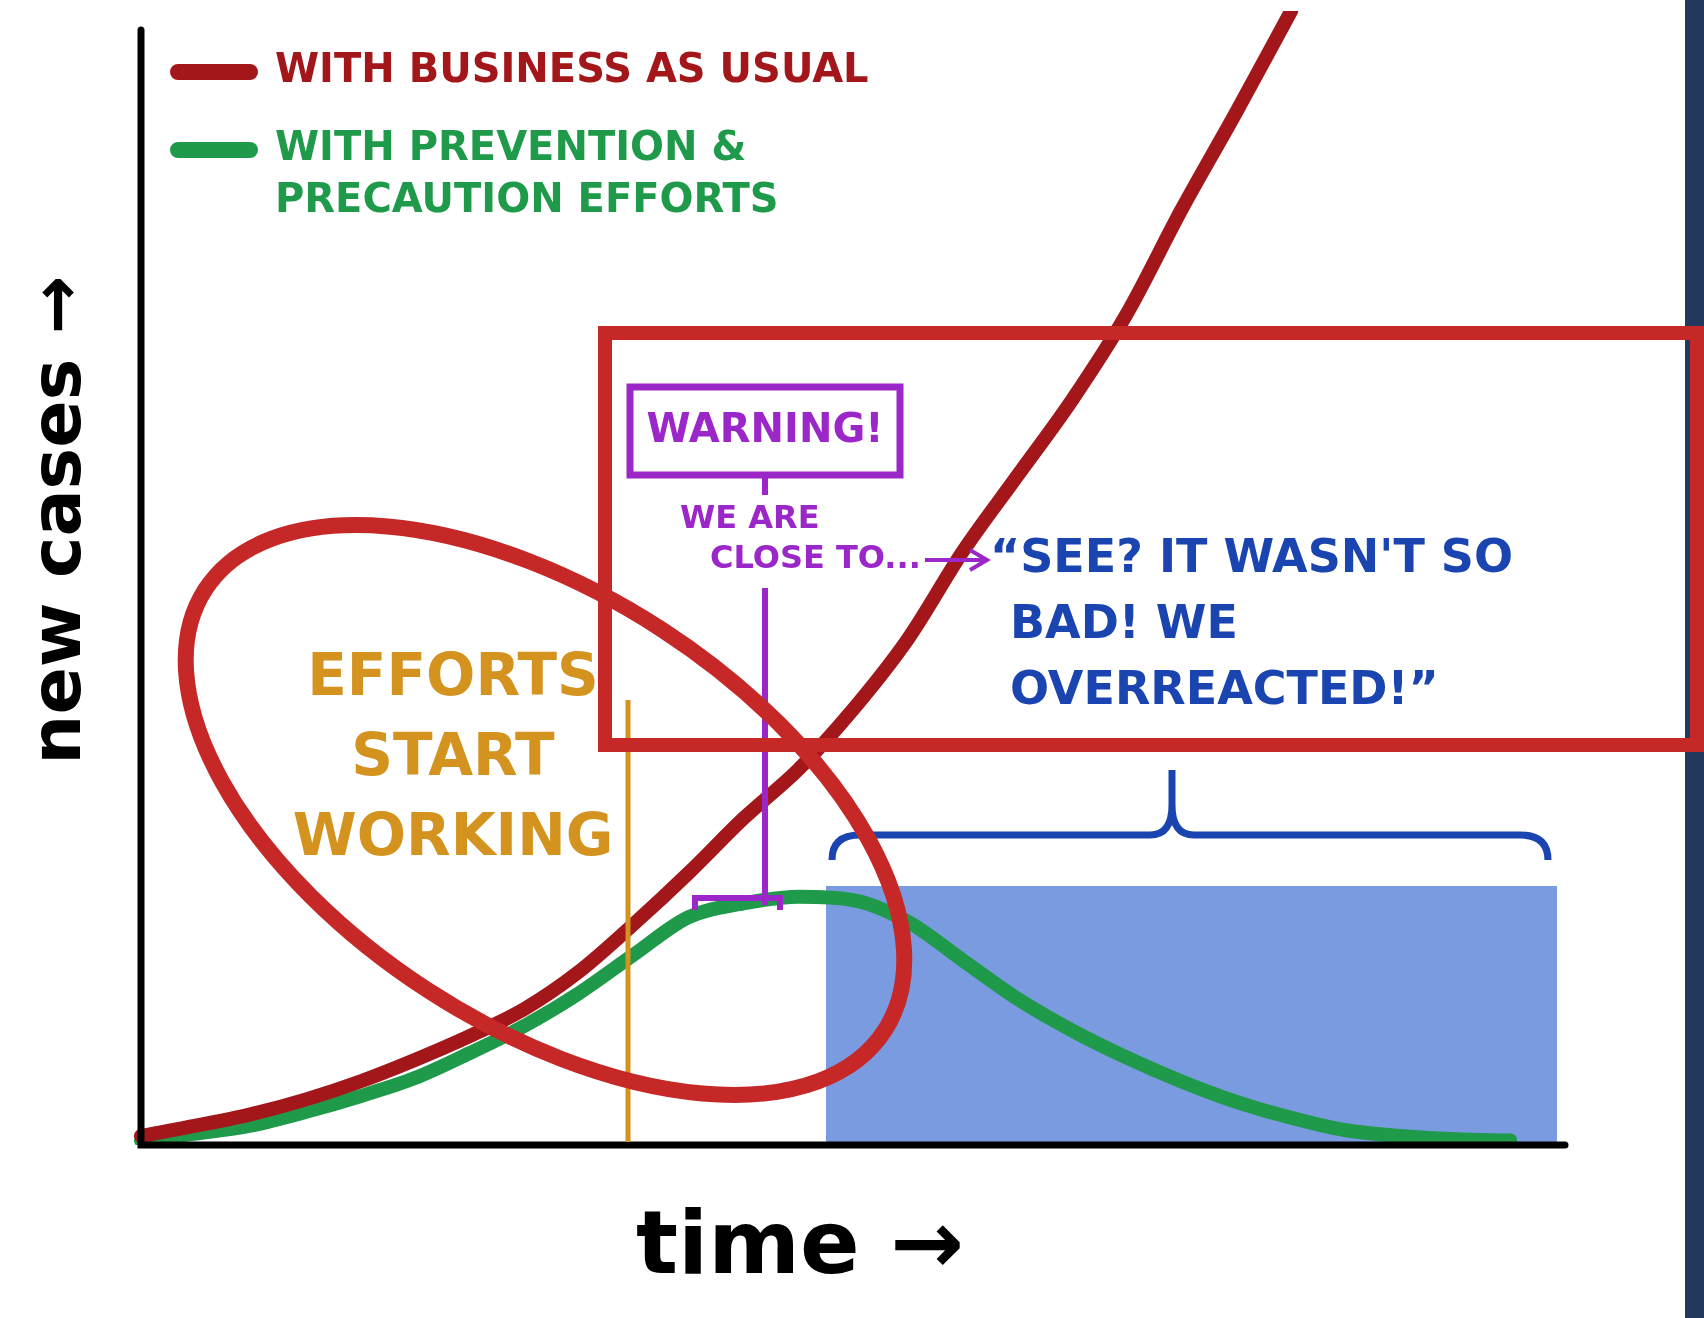 This screenshot has height=1318, width=1704. What do you see at coordinates (453, 755) in the screenshot?
I see `annotation: EFFORTS START WORKING` at bounding box center [453, 755].